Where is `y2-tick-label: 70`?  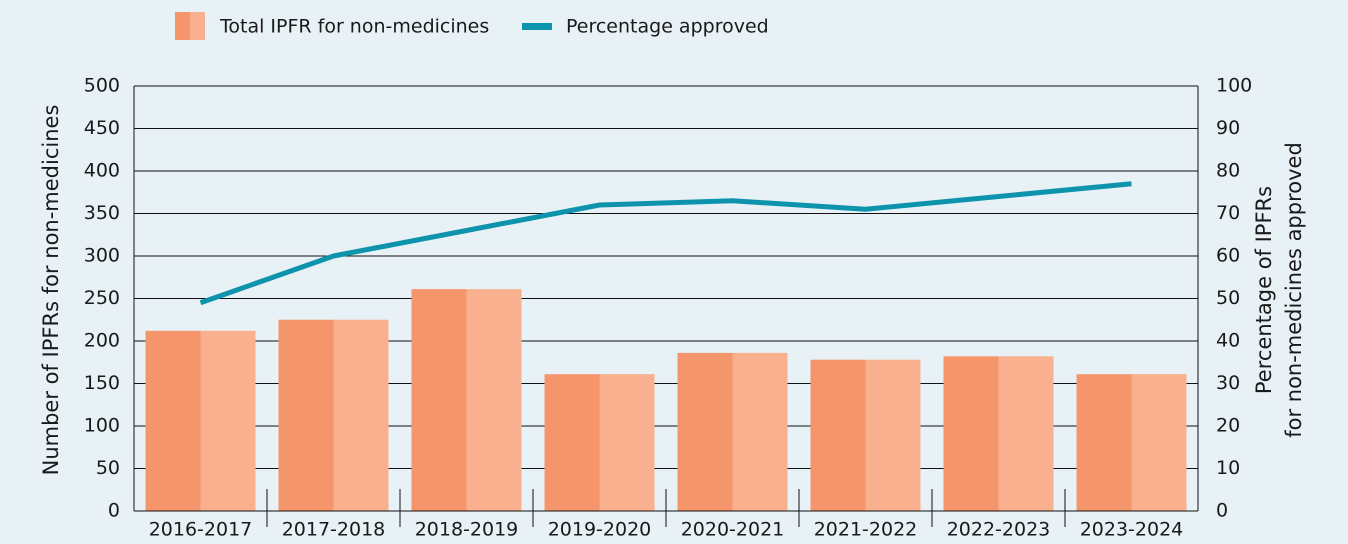 y2-tick-label: 70 is located at coordinates (1228, 213).